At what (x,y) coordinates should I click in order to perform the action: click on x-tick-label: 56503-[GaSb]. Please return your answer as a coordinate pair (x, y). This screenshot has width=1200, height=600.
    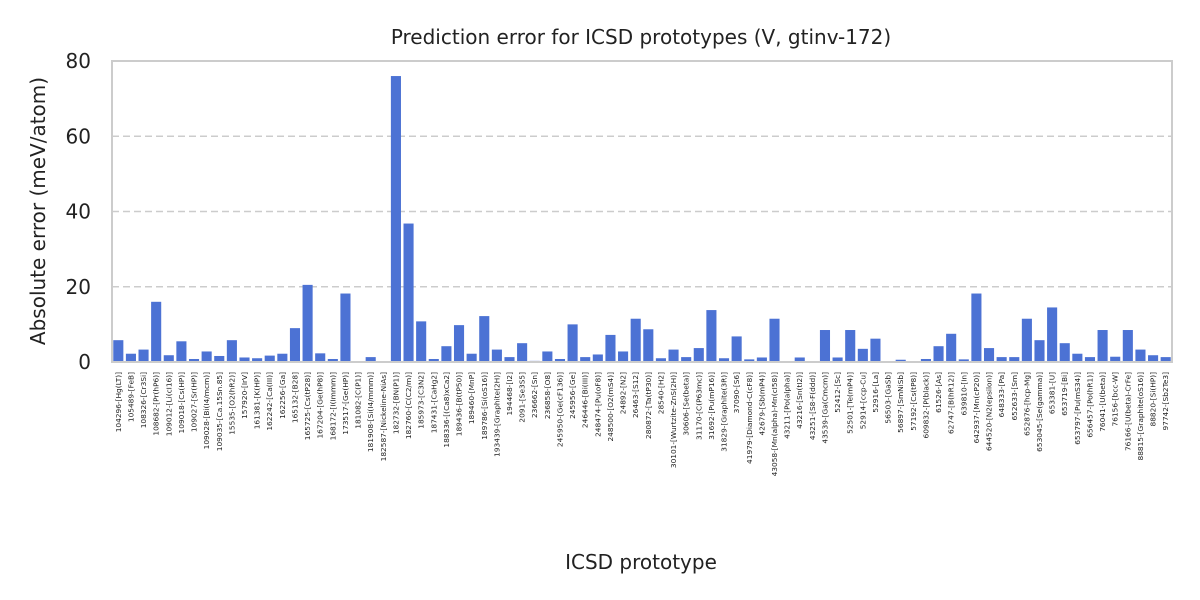
    Looking at the image, I should click on (888, 398).